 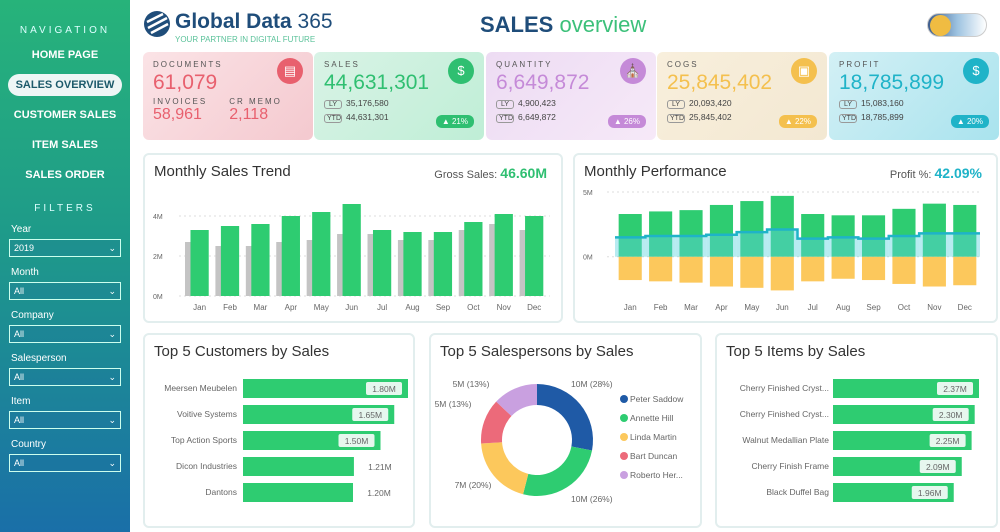 I want to click on growth-badge: ▲ 20%, so click(x=969, y=121).